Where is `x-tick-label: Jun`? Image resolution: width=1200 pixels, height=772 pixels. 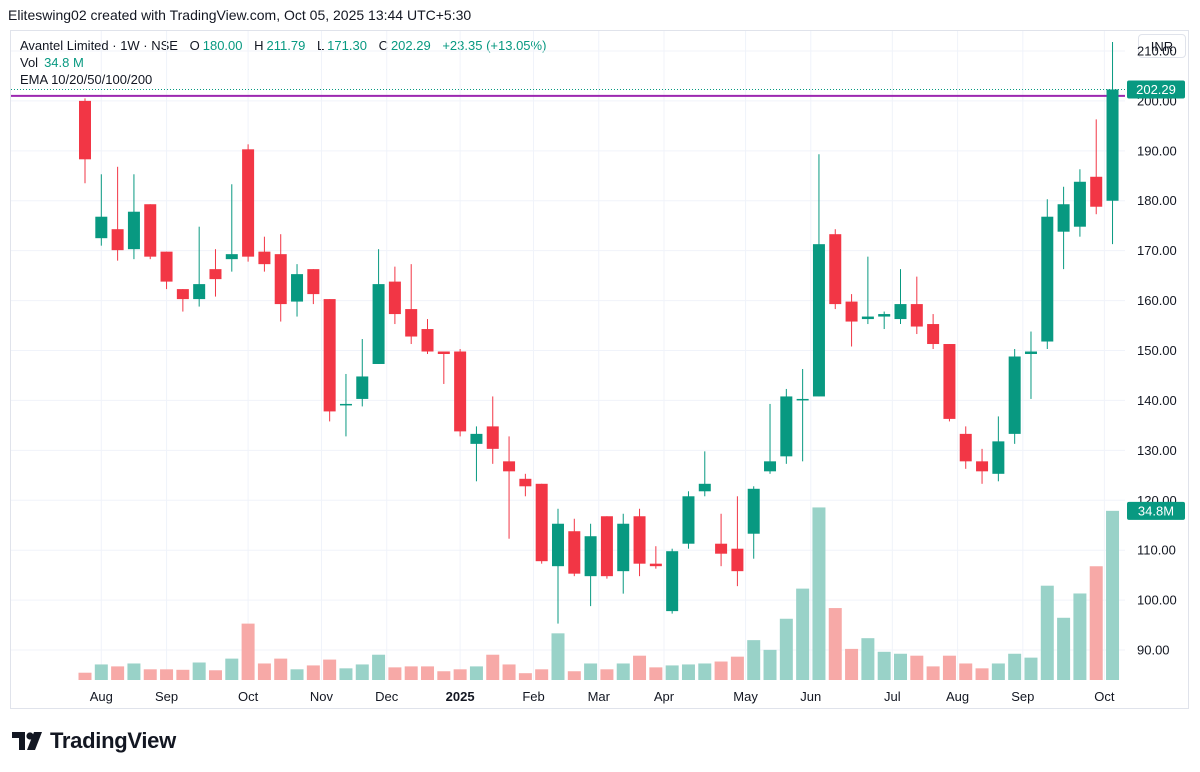
x-tick-label: Jun is located at coordinates (810, 696).